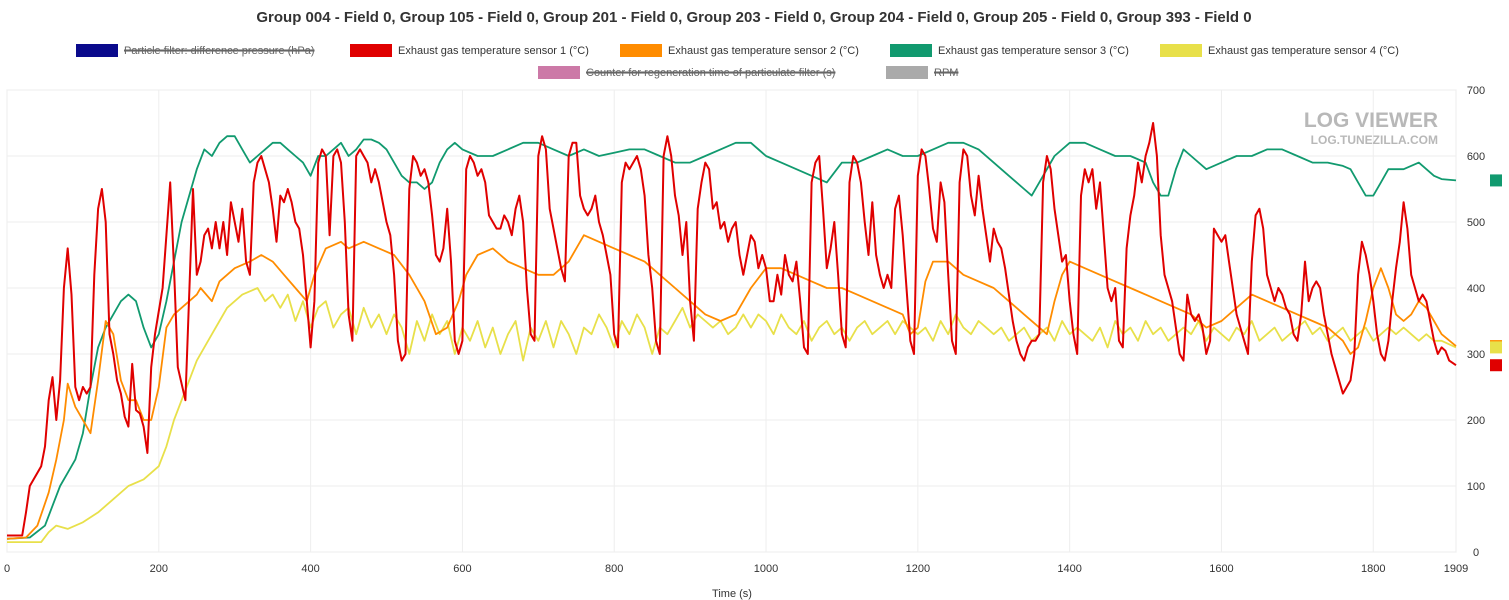 The image size is (1509, 600). What do you see at coordinates (310, 569) in the screenshot?
I see `x-tick-label: 400` at bounding box center [310, 569].